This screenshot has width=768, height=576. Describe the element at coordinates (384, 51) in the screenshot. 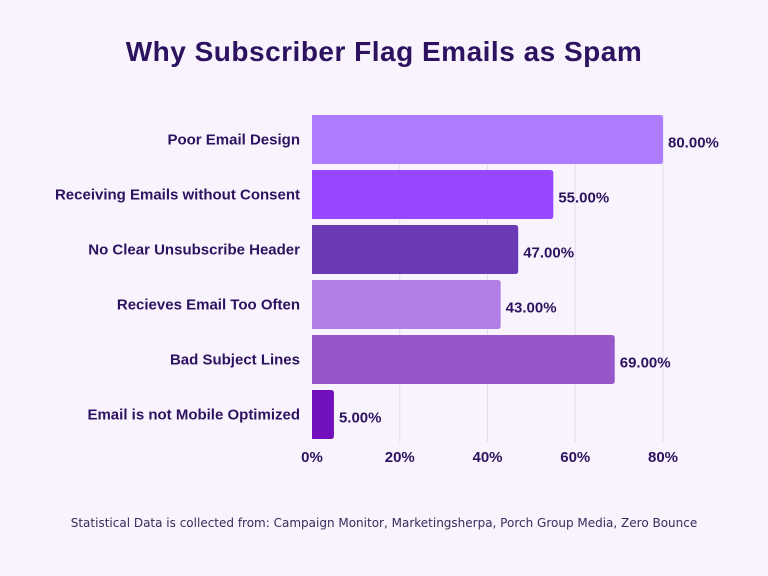

I see `chart-title: Why Subscriber Flag Emails as Spam` at that location.